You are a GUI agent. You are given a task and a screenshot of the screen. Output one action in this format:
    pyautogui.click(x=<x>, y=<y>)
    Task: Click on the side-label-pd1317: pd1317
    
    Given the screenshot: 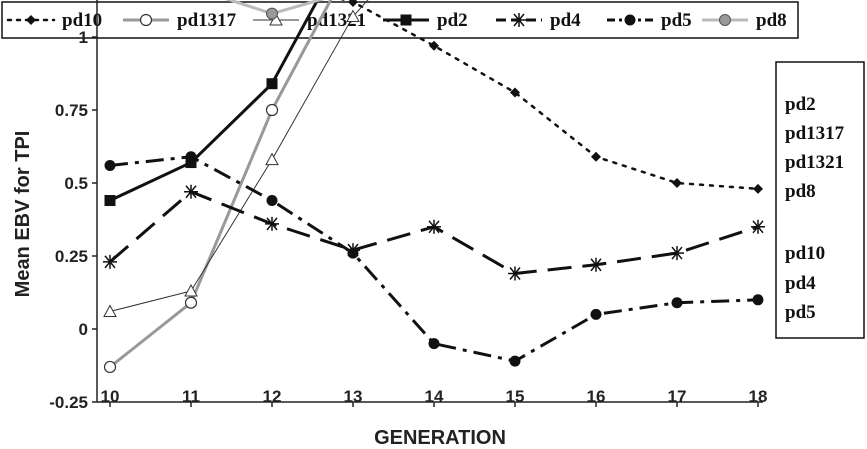 What is the action you would take?
    pyautogui.click(x=815, y=133)
    